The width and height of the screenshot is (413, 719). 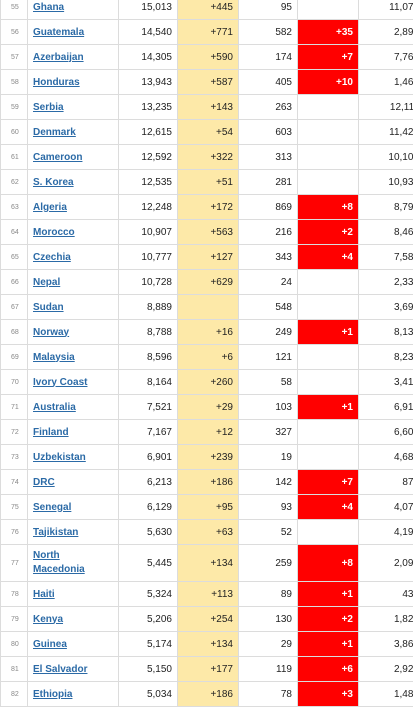 I want to click on country-cell: Ivory Coast, so click(x=73, y=382).